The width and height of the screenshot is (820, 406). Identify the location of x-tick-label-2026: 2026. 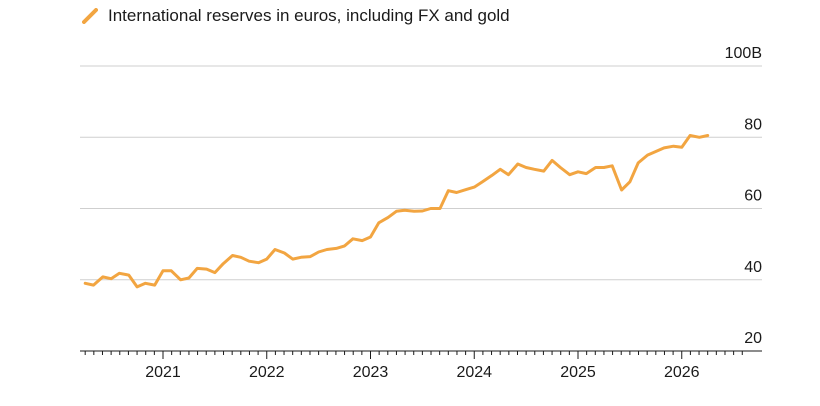
(682, 372).